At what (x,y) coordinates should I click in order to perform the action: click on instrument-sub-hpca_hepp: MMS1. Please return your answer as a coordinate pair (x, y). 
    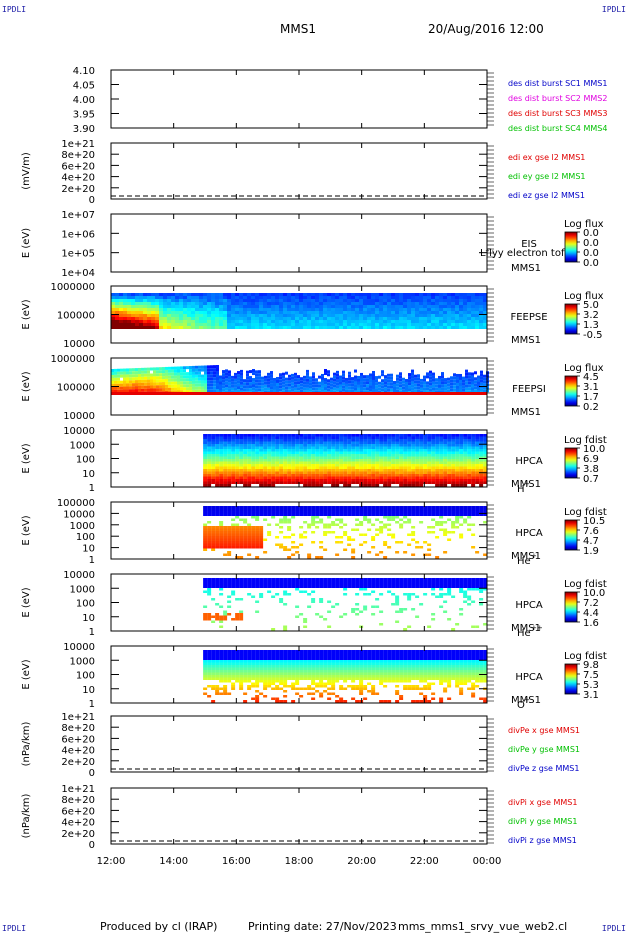
    Looking at the image, I should click on (526, 628).